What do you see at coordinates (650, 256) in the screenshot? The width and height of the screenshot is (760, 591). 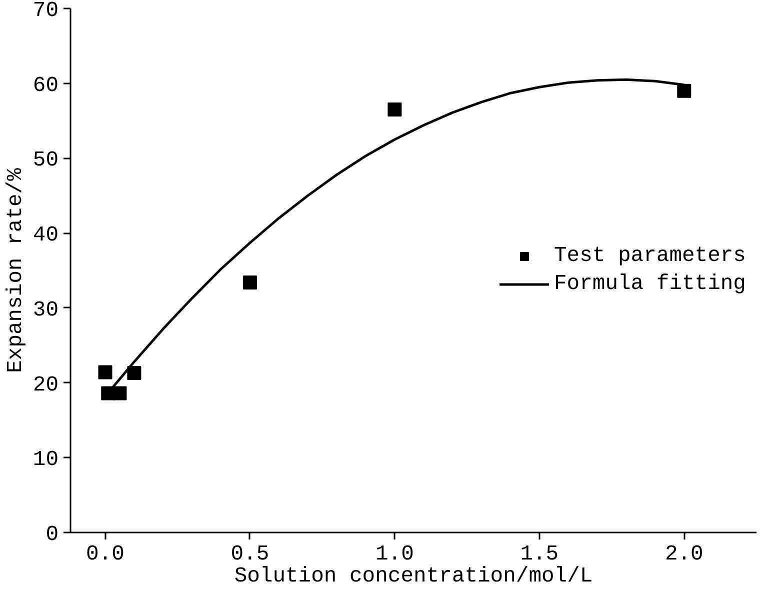 I see `legend-label: Test parameters` at bounding box center [650, 256].